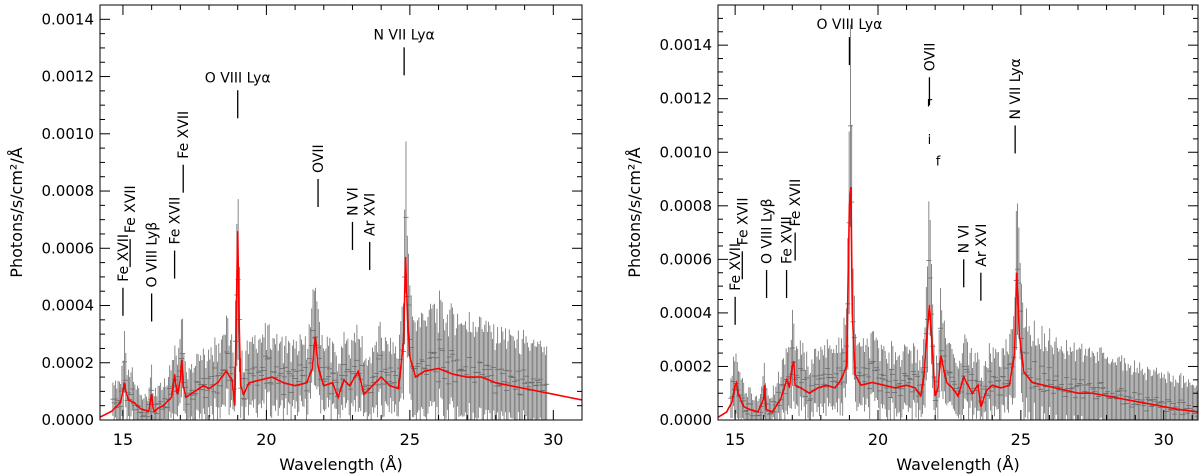 This screenshot has width=1200, height=475. What do you see at coordinates (938, 162) in the screenshot?
I see `annotation-label: f` at bounding box center [938, 162].